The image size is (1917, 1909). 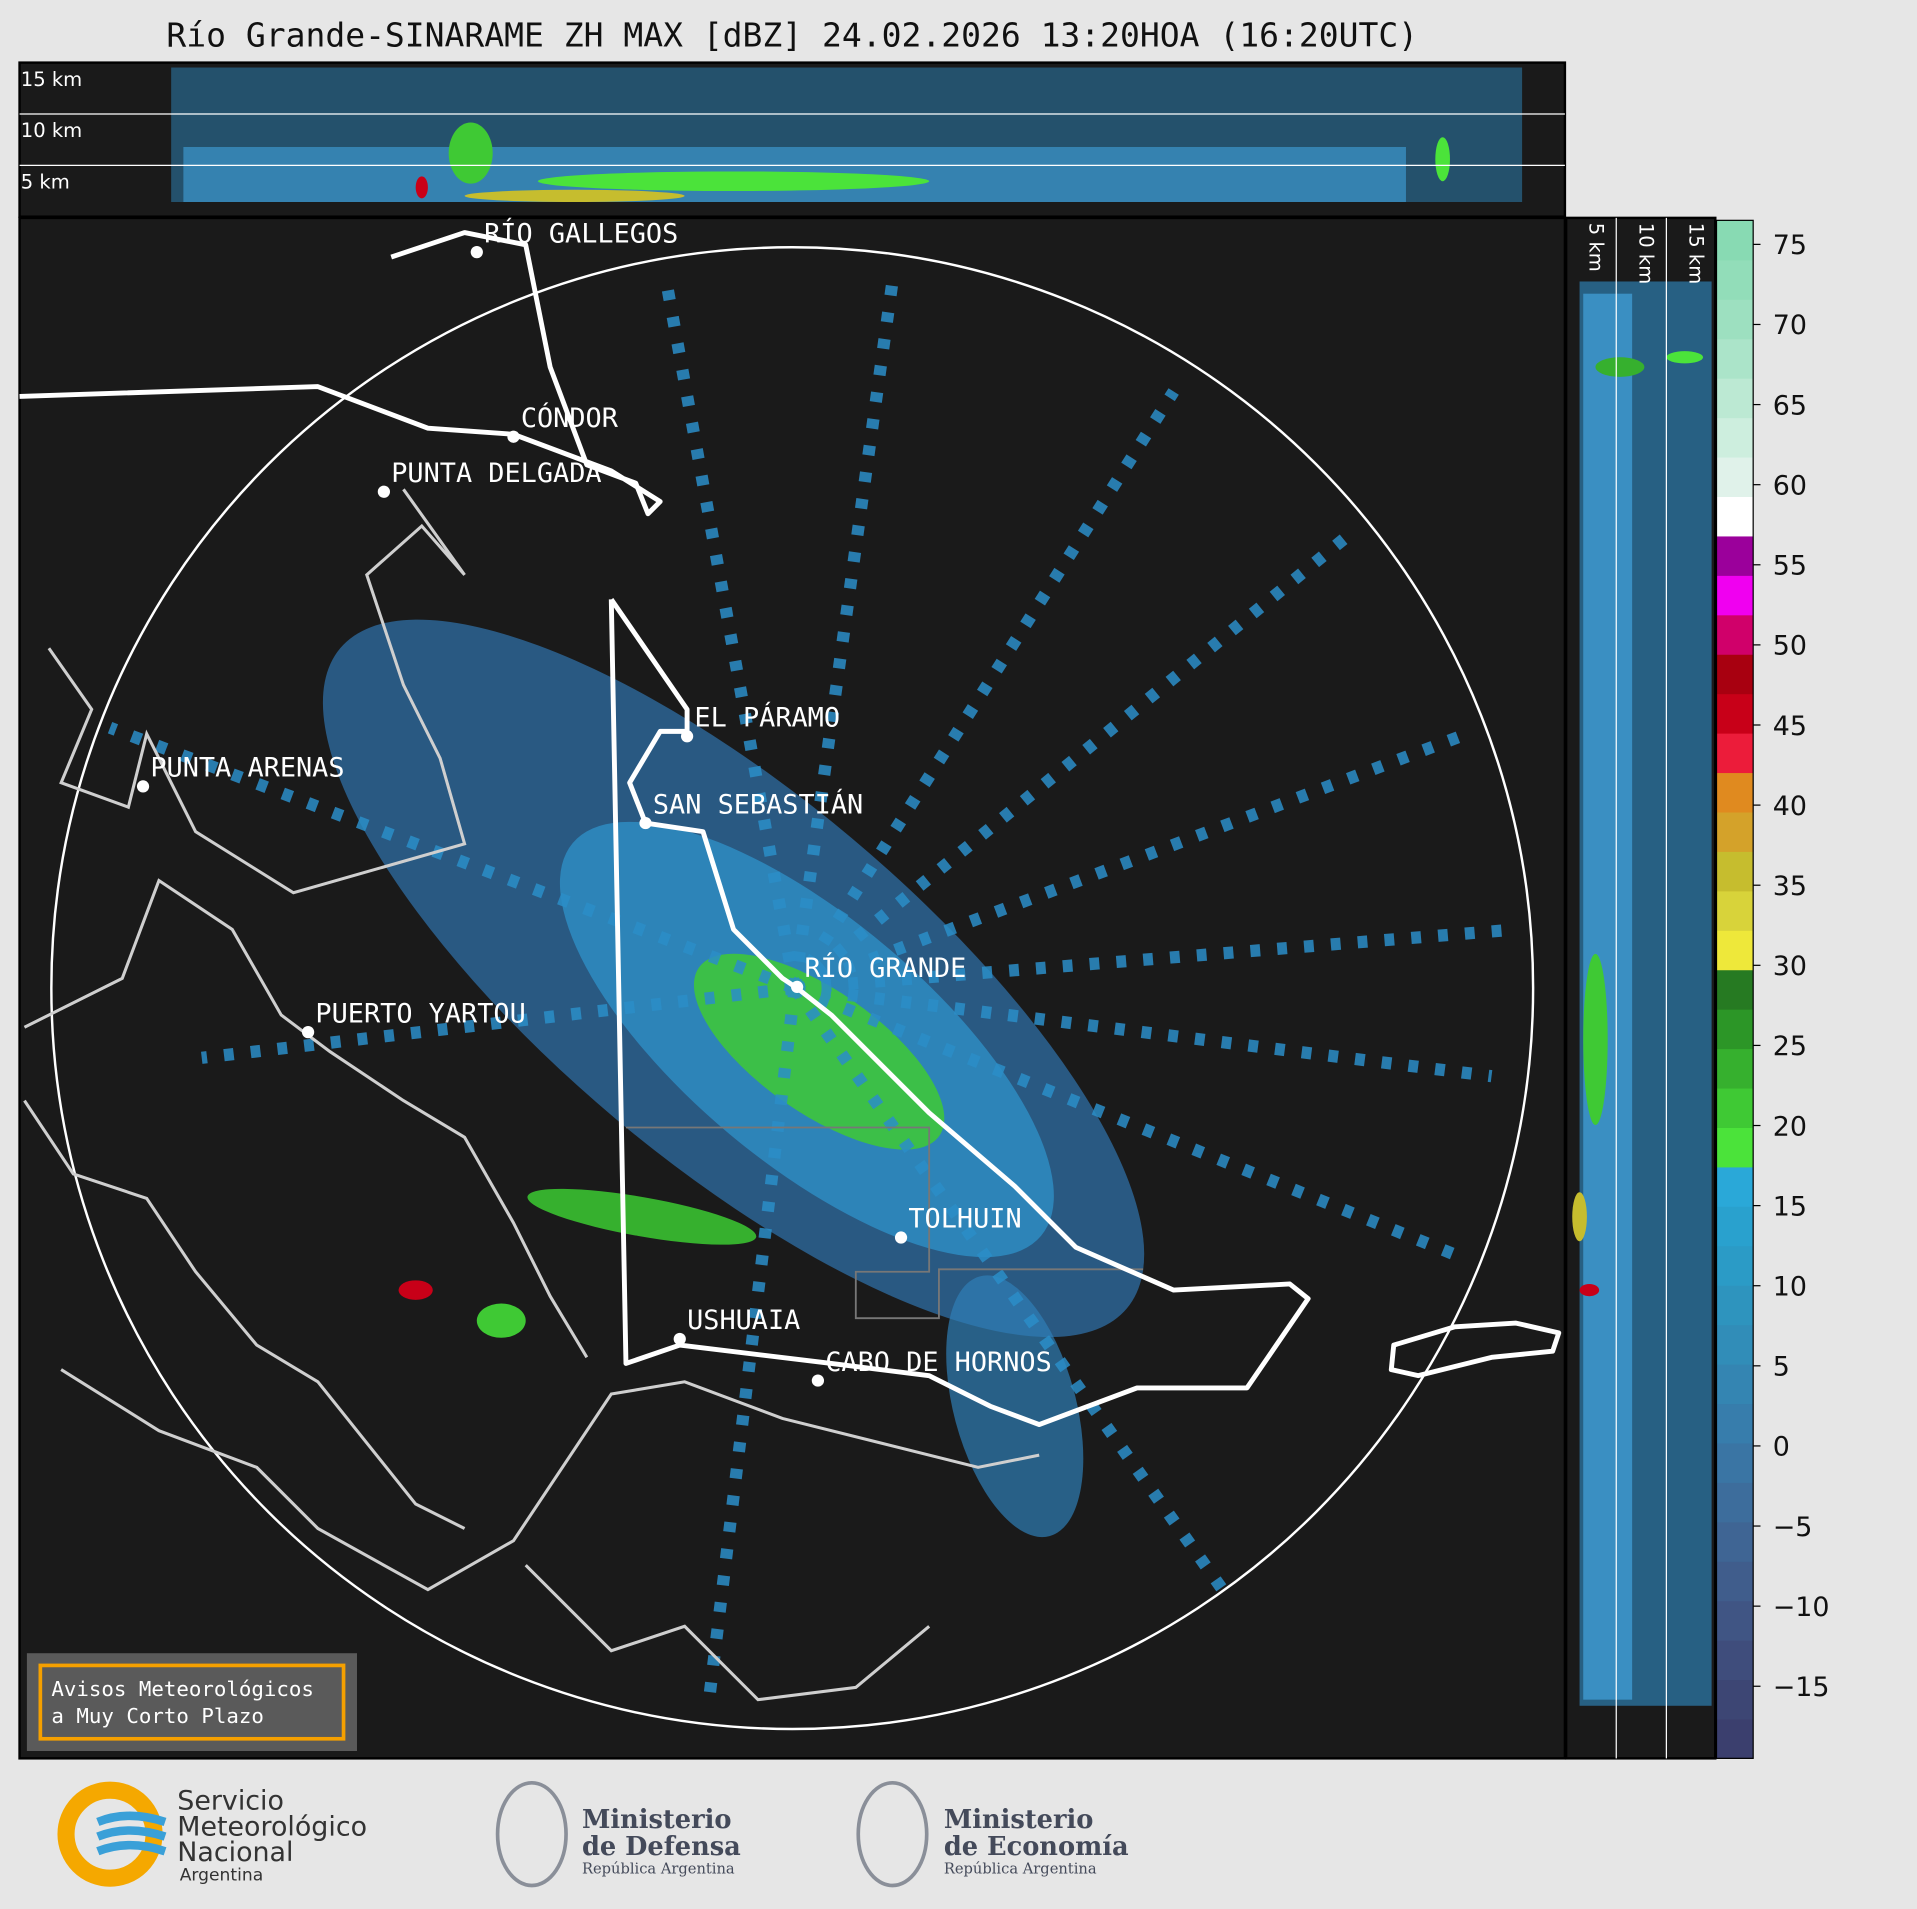 What do you see at coordinates (1801, 1687) in the screenshot?
I see `tick-label: −15` at bounding box center [1801, 1687].